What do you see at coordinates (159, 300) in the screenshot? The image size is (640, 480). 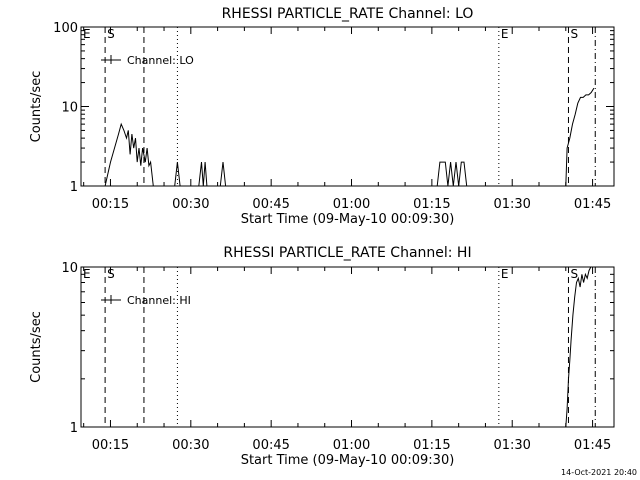 I see `legend-entry: Channel: HI` at bounding box center [159, 300].